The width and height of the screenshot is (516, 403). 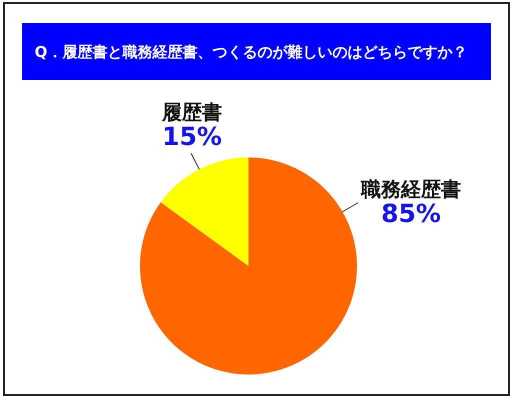 What do you see at coordinates (411, 213) in the screenshot?
I see `data-label: 85%` at bounding box center [411, 213].